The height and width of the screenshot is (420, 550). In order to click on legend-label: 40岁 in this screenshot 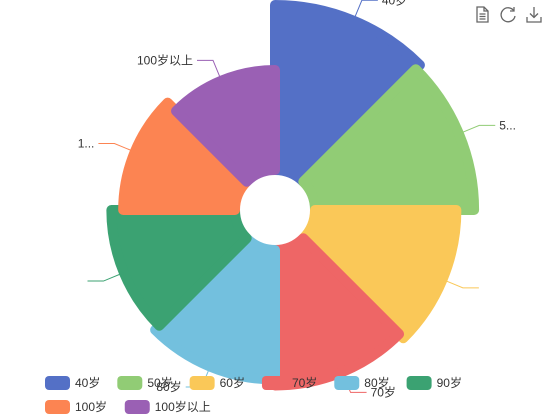, I will do `click(87, 382)`.